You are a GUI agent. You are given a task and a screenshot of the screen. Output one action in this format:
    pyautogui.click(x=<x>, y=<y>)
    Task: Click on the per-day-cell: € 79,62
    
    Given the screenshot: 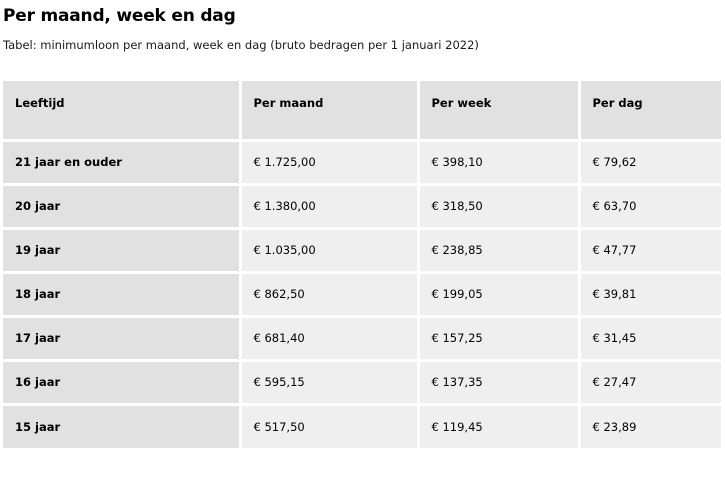 What is the action you would take?
    pyautogui.click(x=650, y=163)
    